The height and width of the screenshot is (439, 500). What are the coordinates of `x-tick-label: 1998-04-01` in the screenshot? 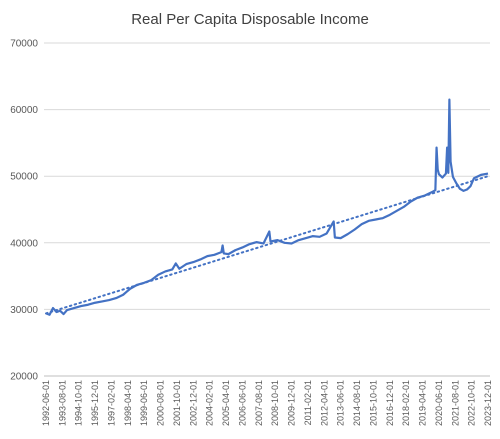 It's located at (128, 403).